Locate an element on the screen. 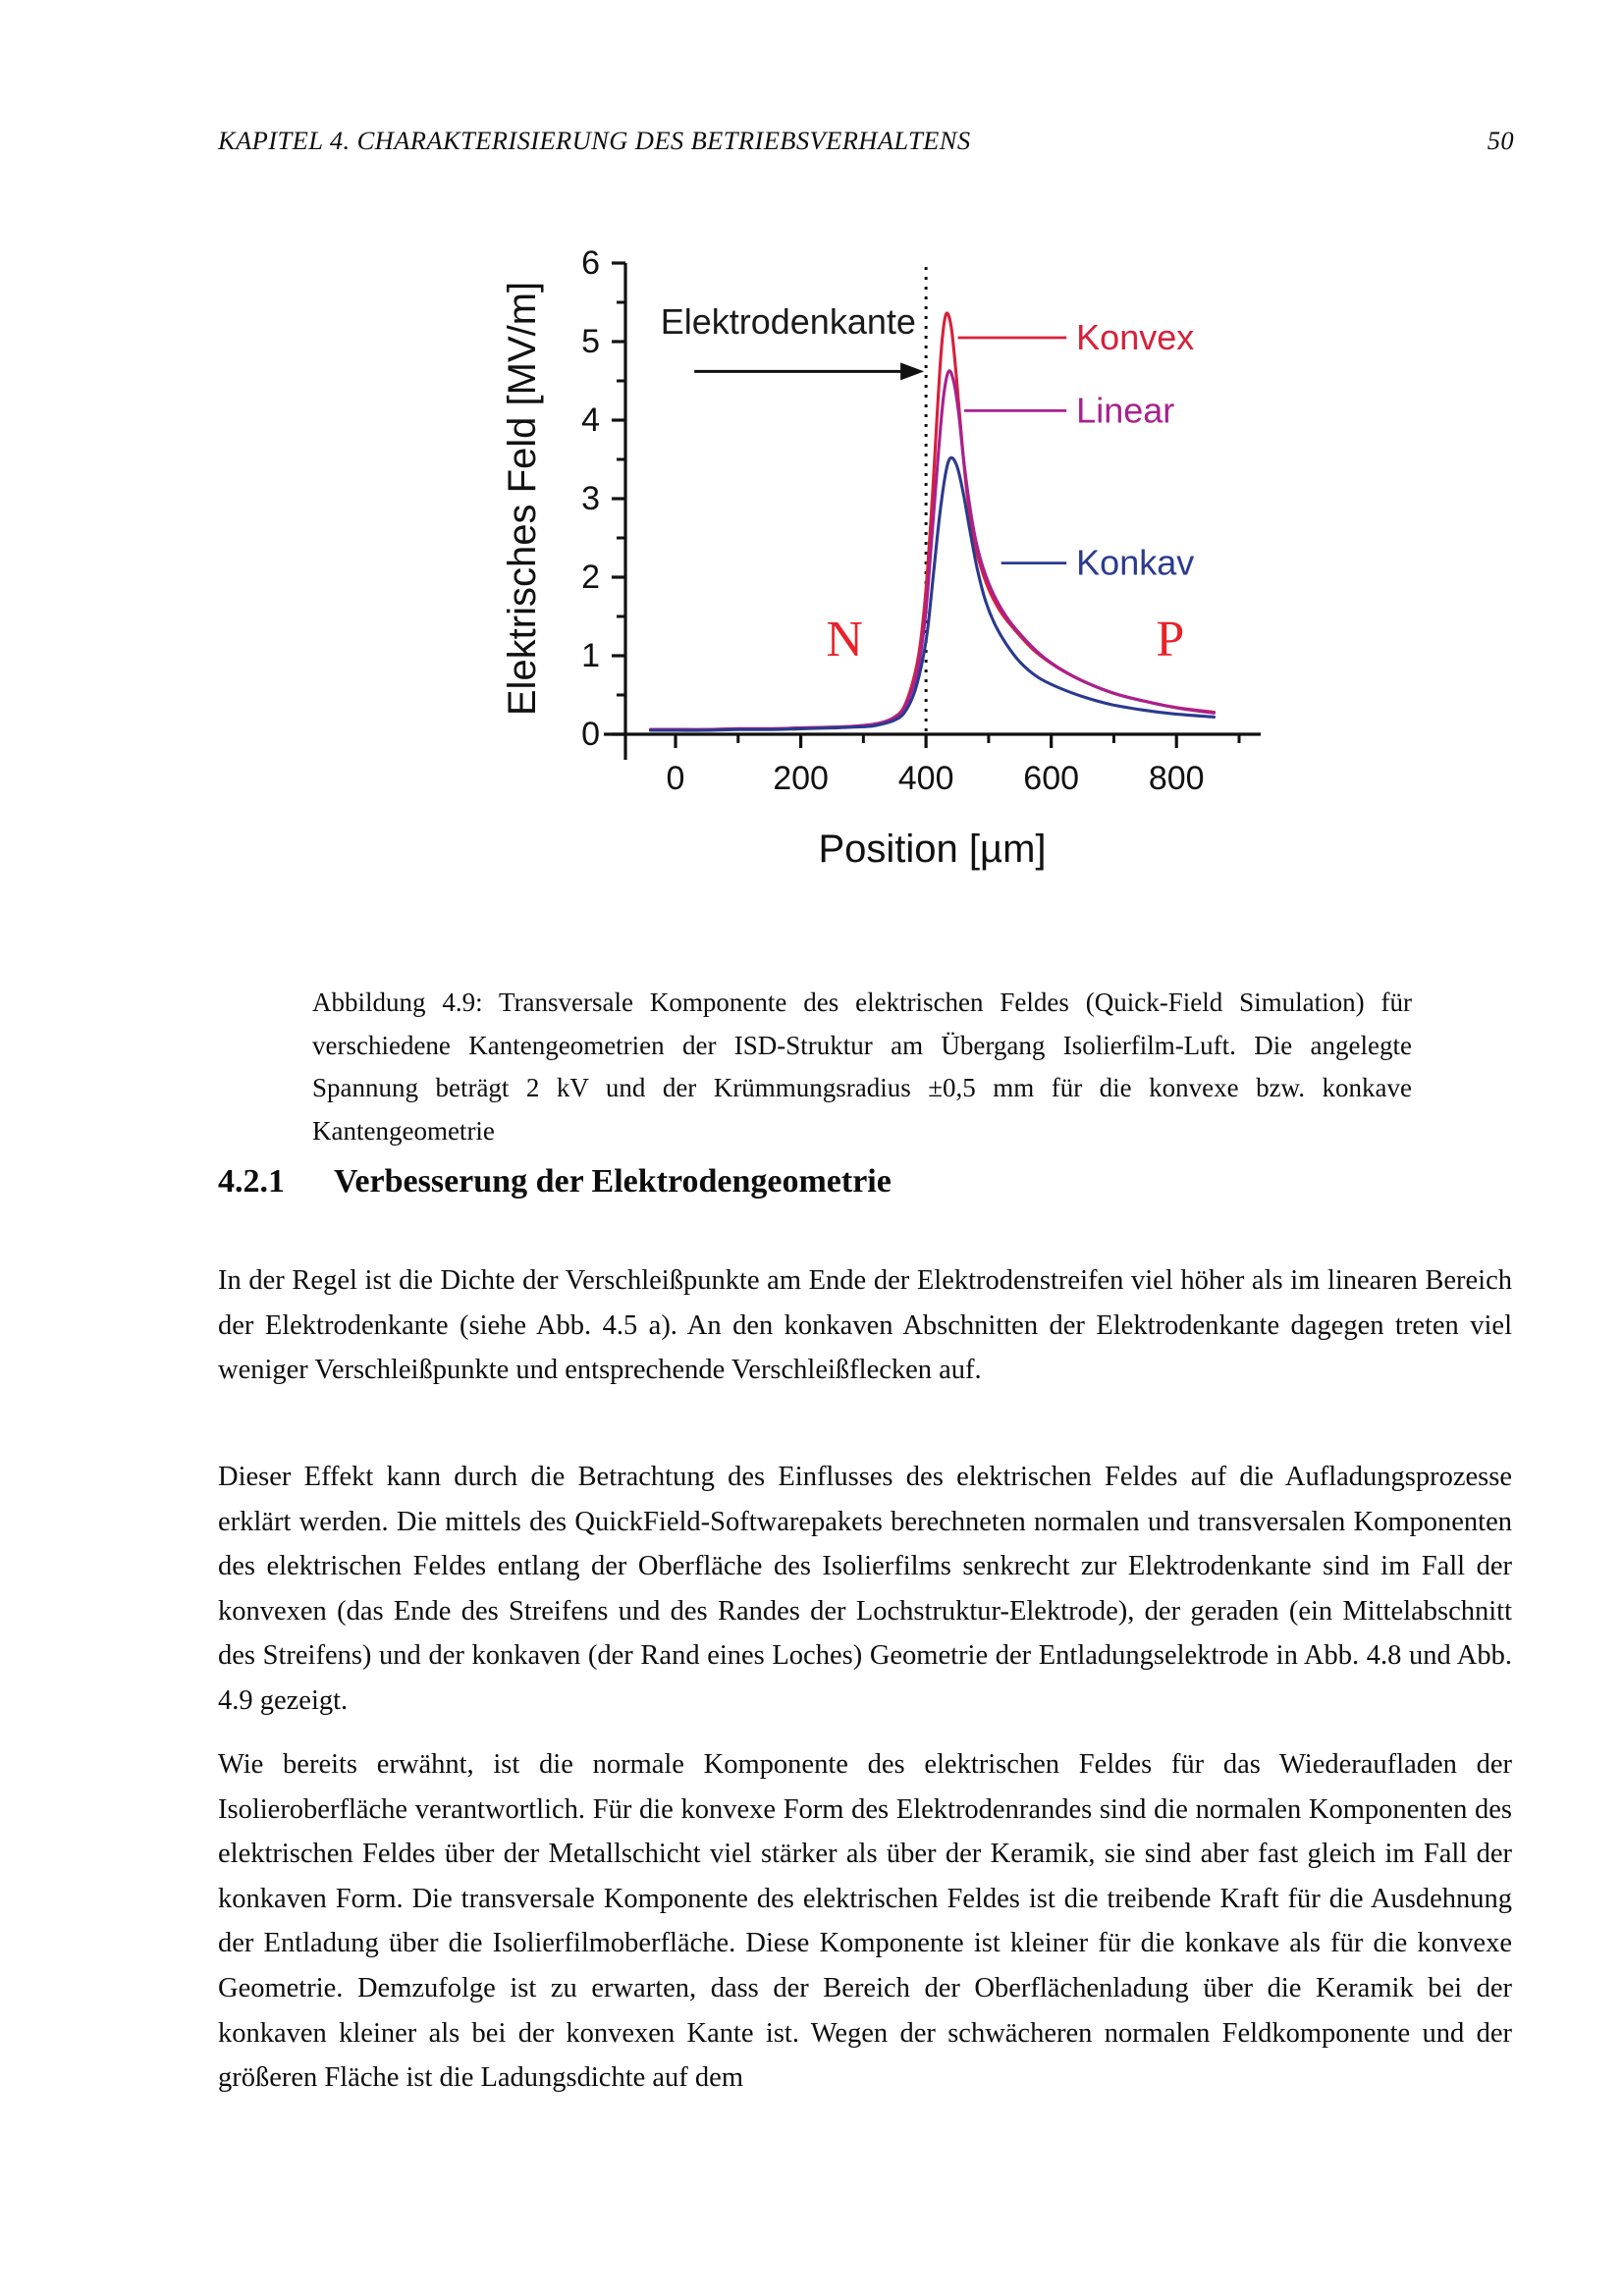 This screenshot has width=1623, height=2296. marker-n-label: N is located at coordinates (844, 639).